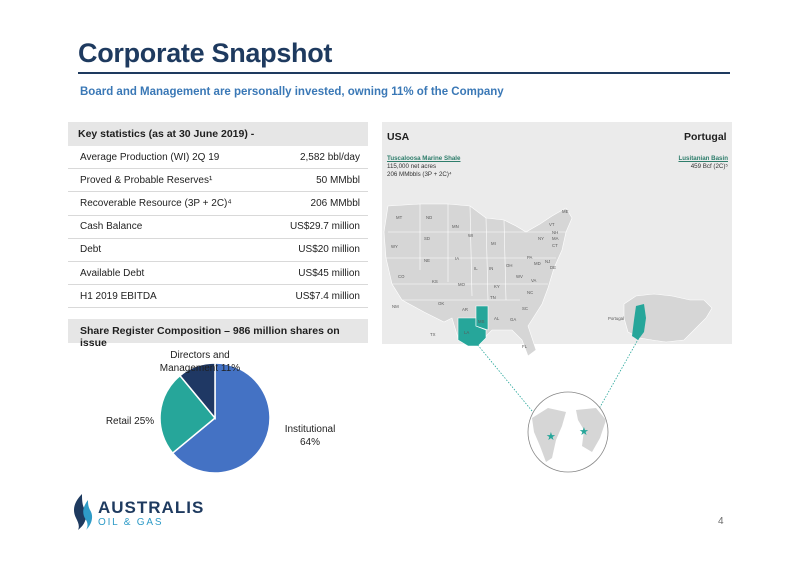 This screenshot has width=800, height=566. What do you see at coordinates (555, 245) in the screenshot?
I see `state-label: CT` at bounding box center [555, 245].